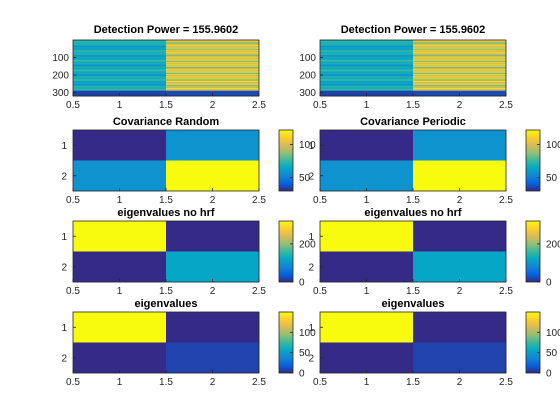 Image resolution: width=560 pixels, height=420 pixels. Describe the element at coordinates (434, 161) in the screenshot. I see `panel-covariance-periodic: Covariance Periodic 0.5 1 1.5 2 2.5 1 2 50 100` at that location.